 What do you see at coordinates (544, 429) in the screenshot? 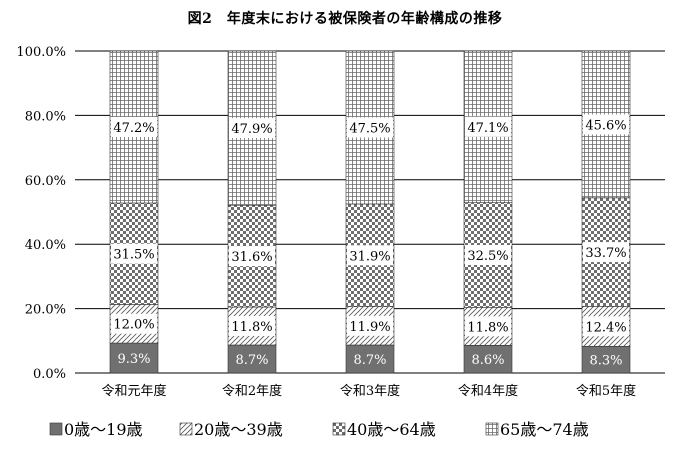
I see `legend-label: 65歳～74歳` at bounding box center [544, 429].